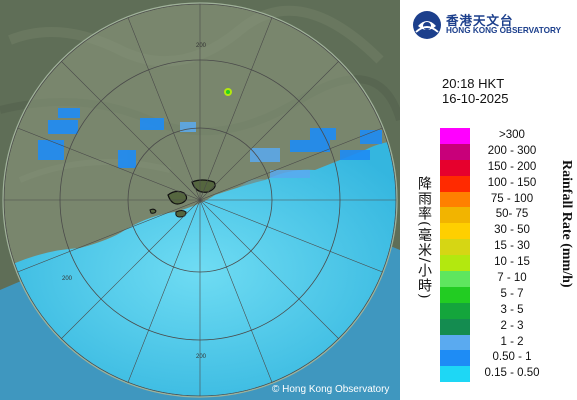  What do you see at coordinates (512, 357) in the screenshot?
I see `legend-label: 0.50 - 1` at bounding box center [512, 357].